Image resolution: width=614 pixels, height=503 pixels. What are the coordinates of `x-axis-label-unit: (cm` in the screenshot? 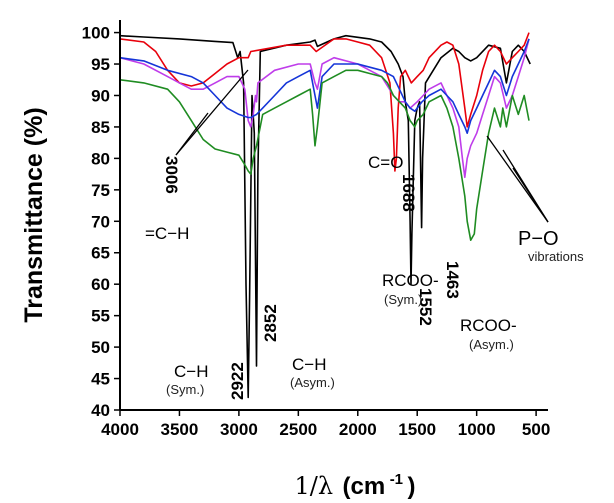 It's located at (364, 486).